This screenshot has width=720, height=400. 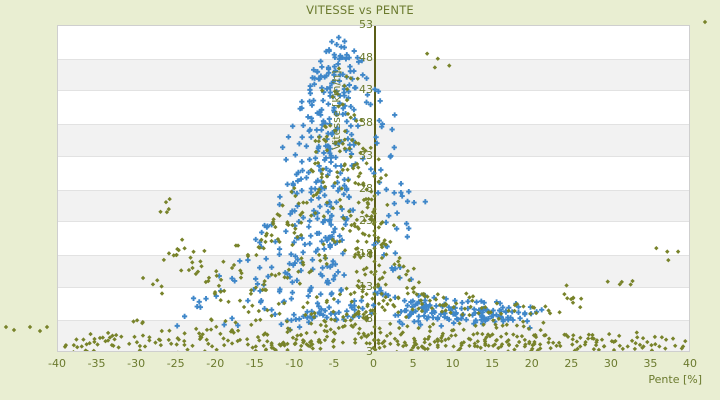 I want to click on y-tick-label: 38, so click(x=366, y=123).